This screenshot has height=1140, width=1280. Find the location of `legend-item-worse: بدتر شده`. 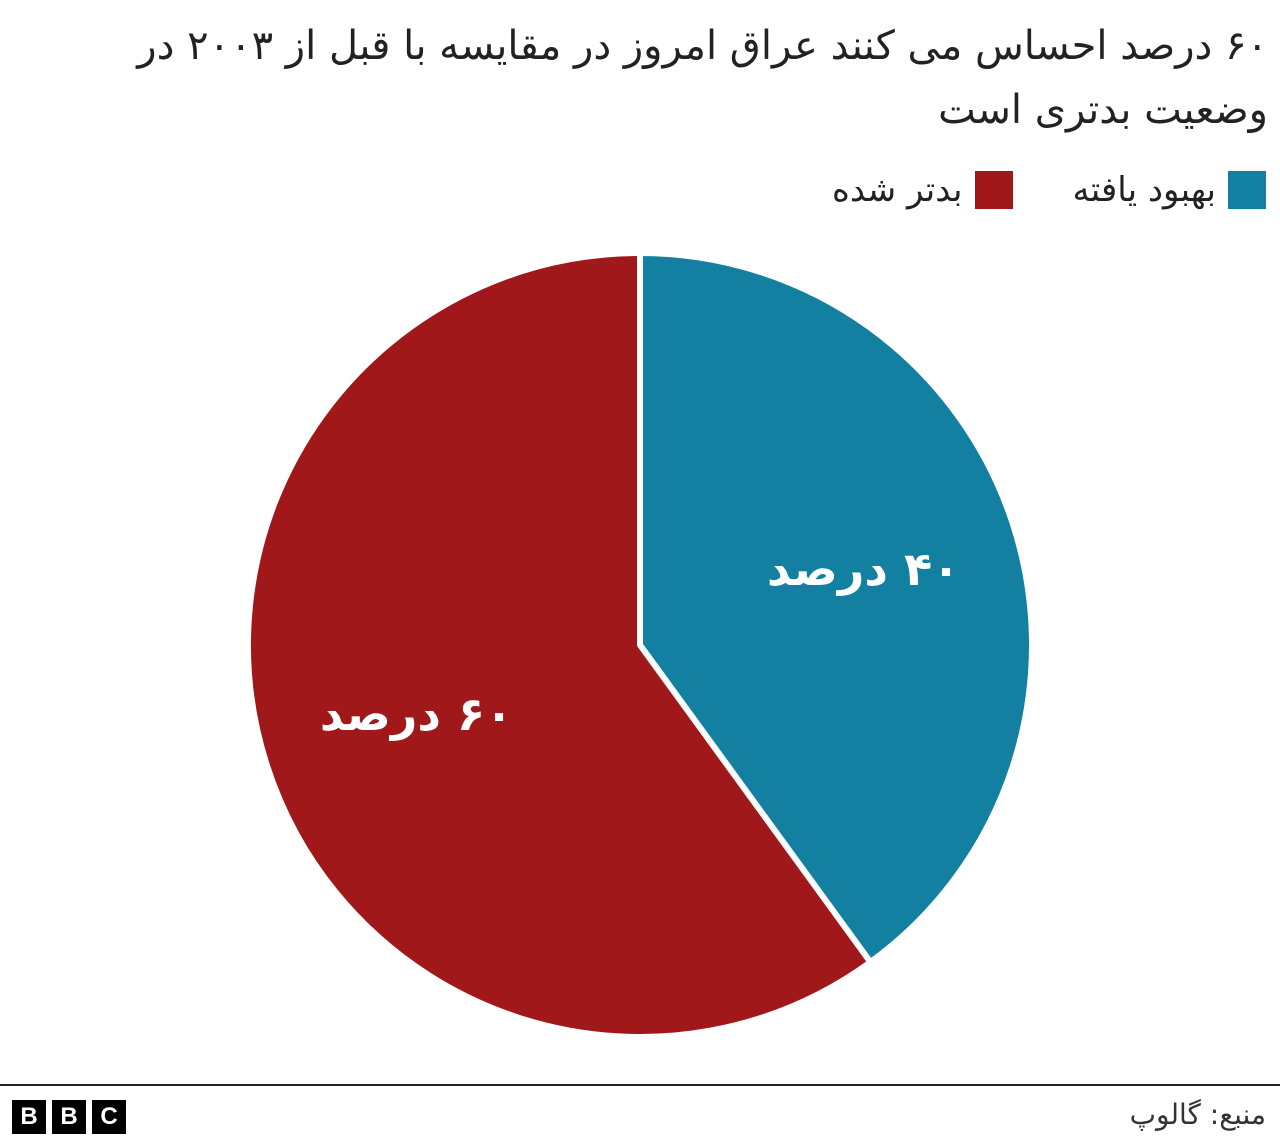

legend-item-worse: بدتر شده is located at coordinates (922, 190).